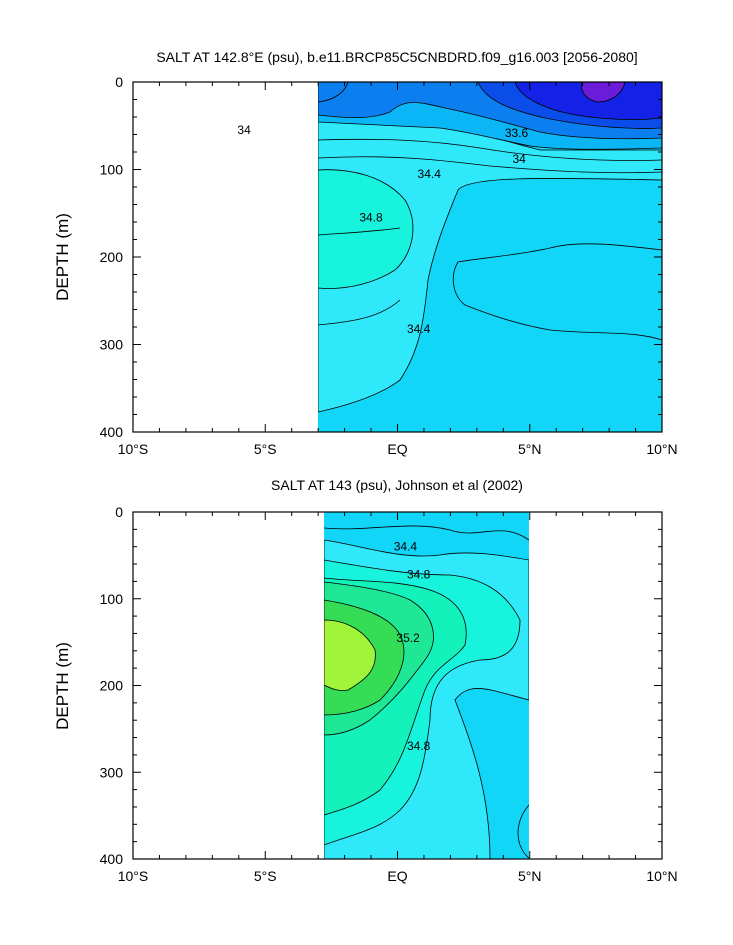 This screenshot has height=945, width=733. What do you see at coordinates (62, 257) in the screenshot?
I see `panel-1-ylabel: DEPTH (m)` at bounding box center [62, 257].